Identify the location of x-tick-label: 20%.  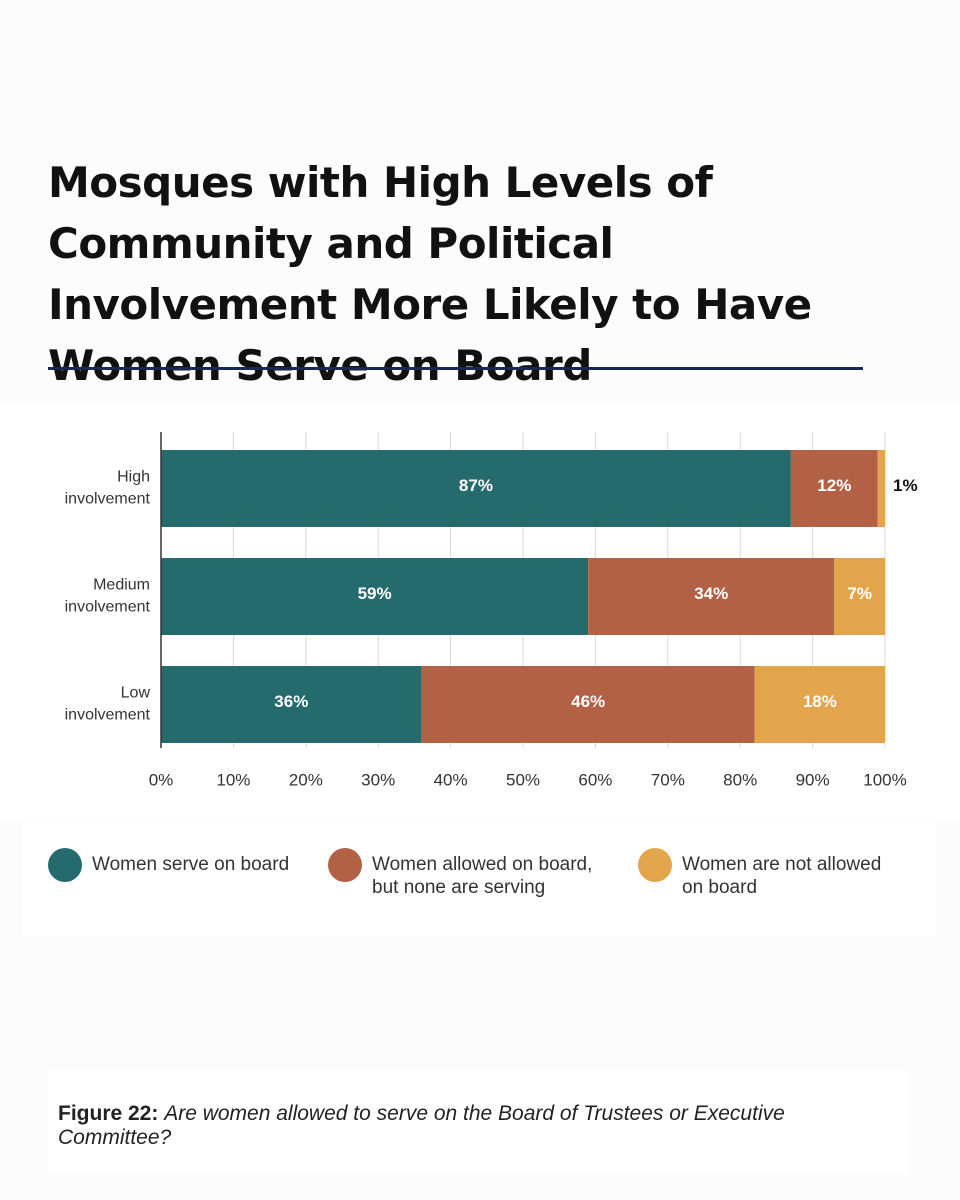
(306, 779).